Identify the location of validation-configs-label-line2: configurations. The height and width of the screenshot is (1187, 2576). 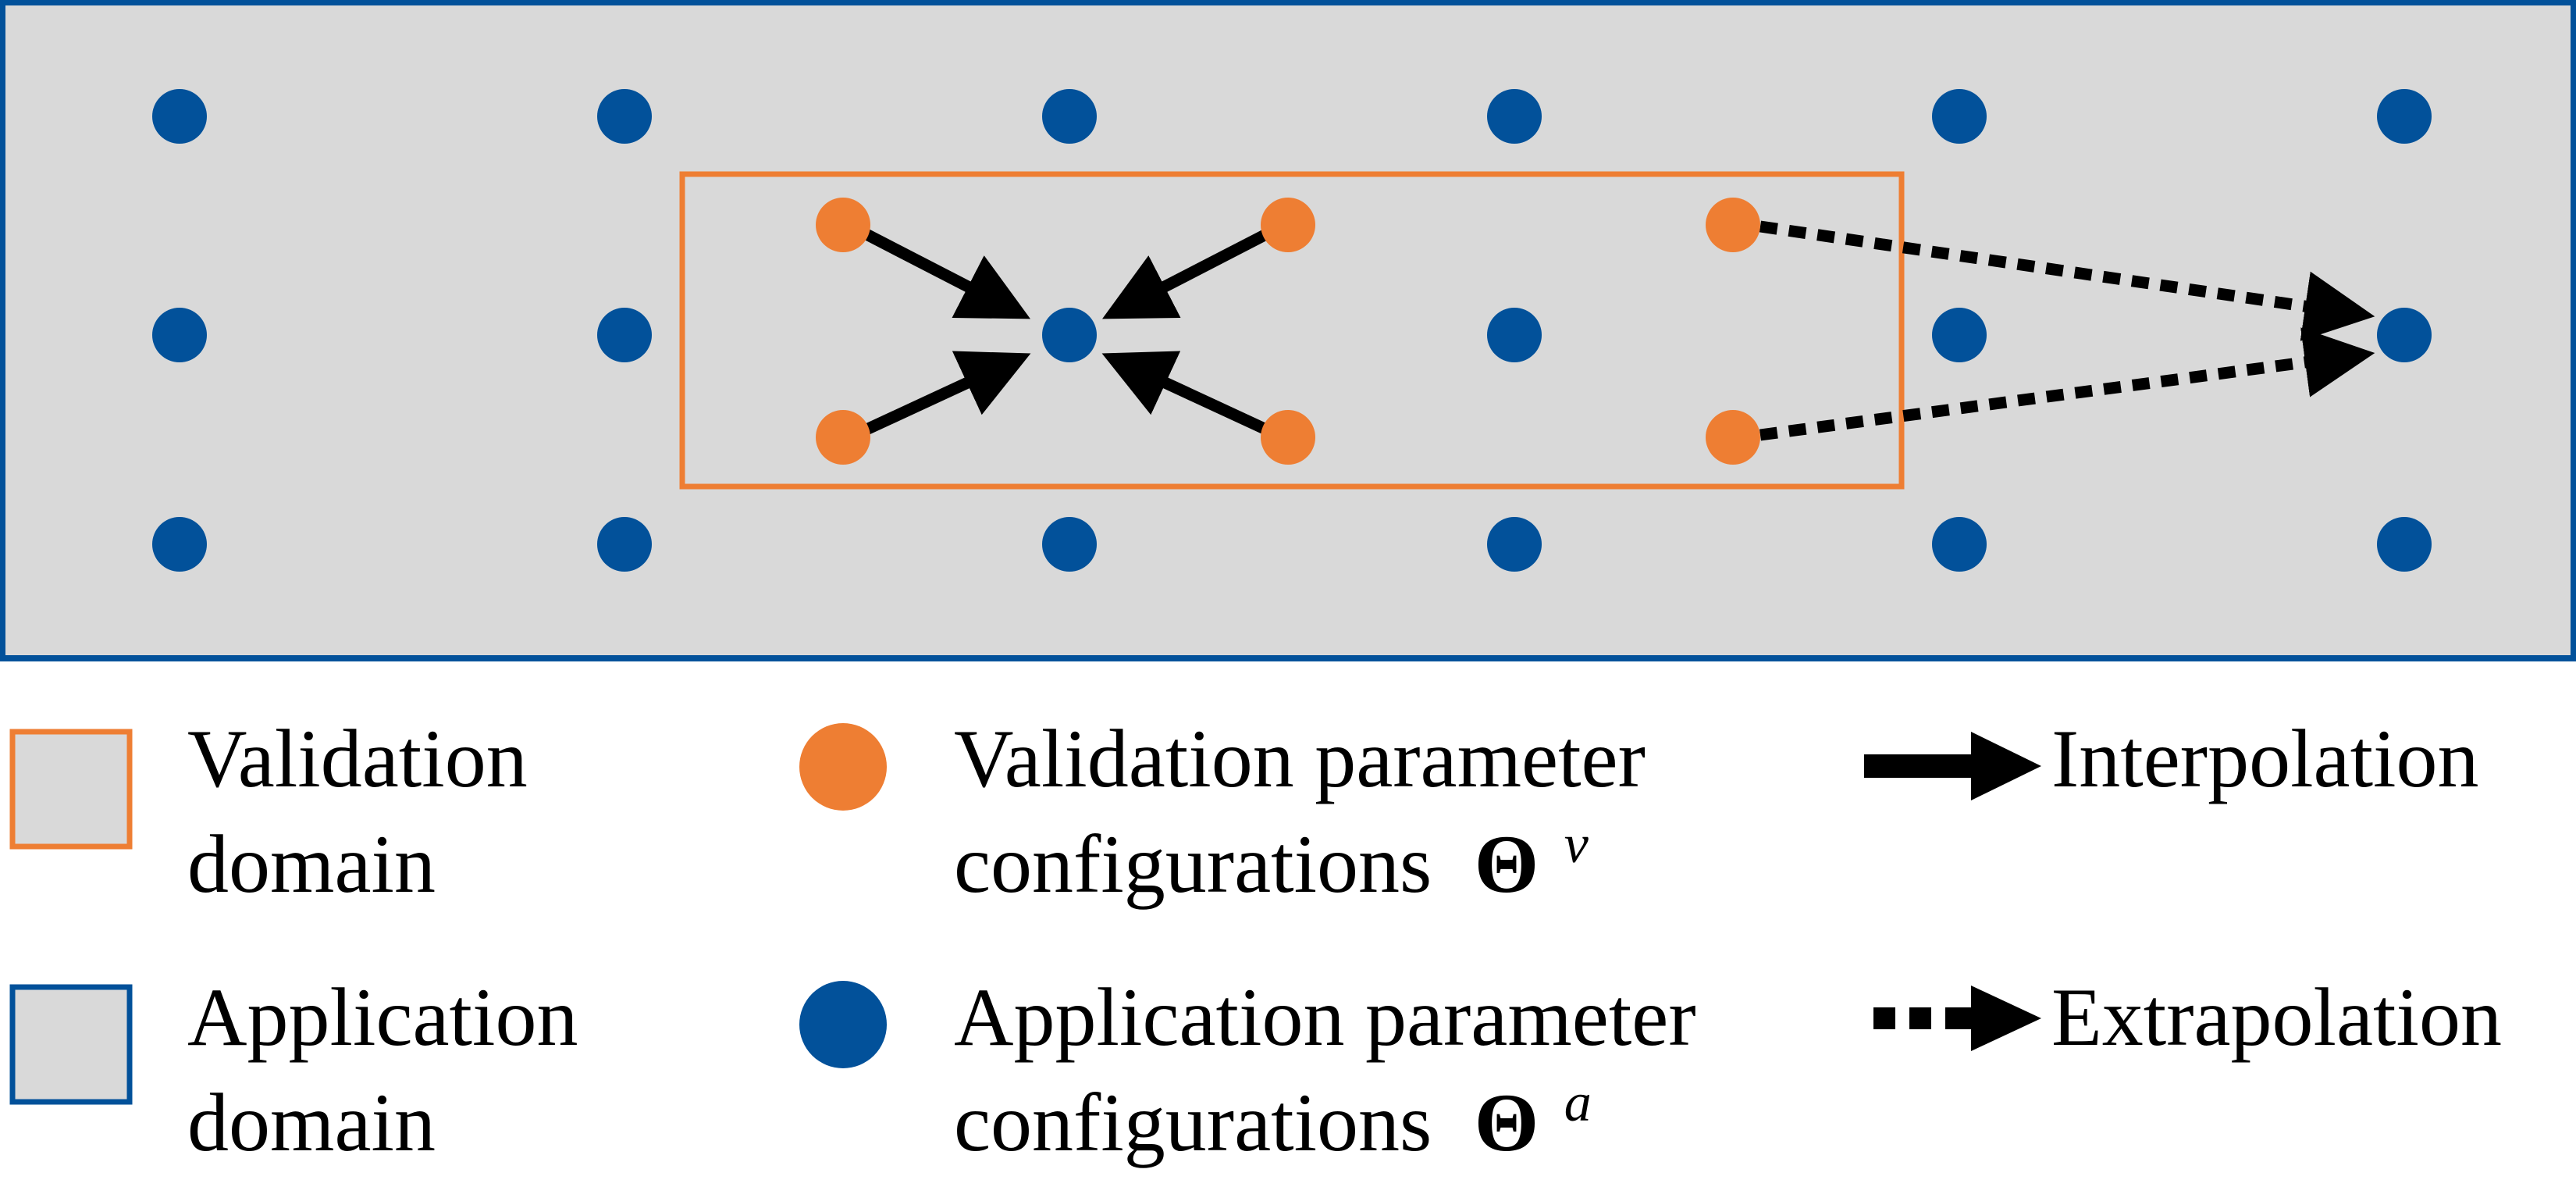
(1193, 864).